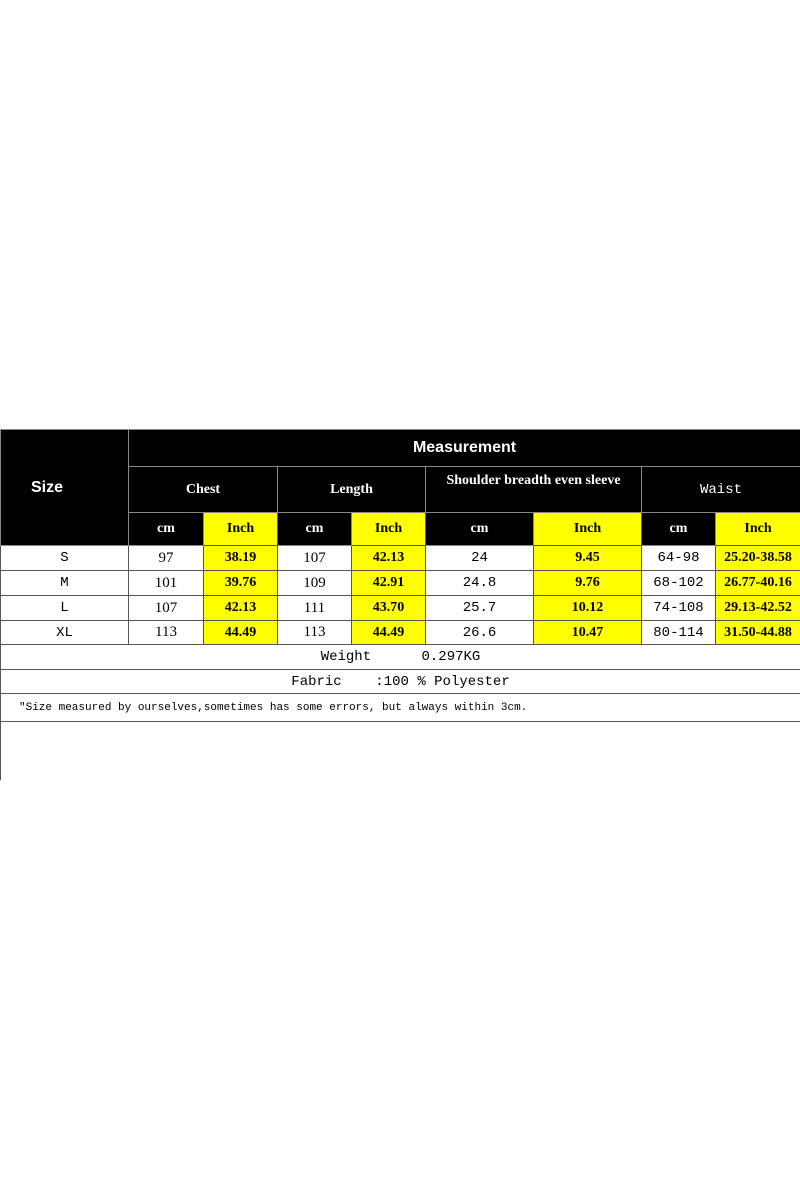 Image resolution: width=800 pixels, height=1200 pixels. I want to click on size-cell: XL, so click(64, 632).